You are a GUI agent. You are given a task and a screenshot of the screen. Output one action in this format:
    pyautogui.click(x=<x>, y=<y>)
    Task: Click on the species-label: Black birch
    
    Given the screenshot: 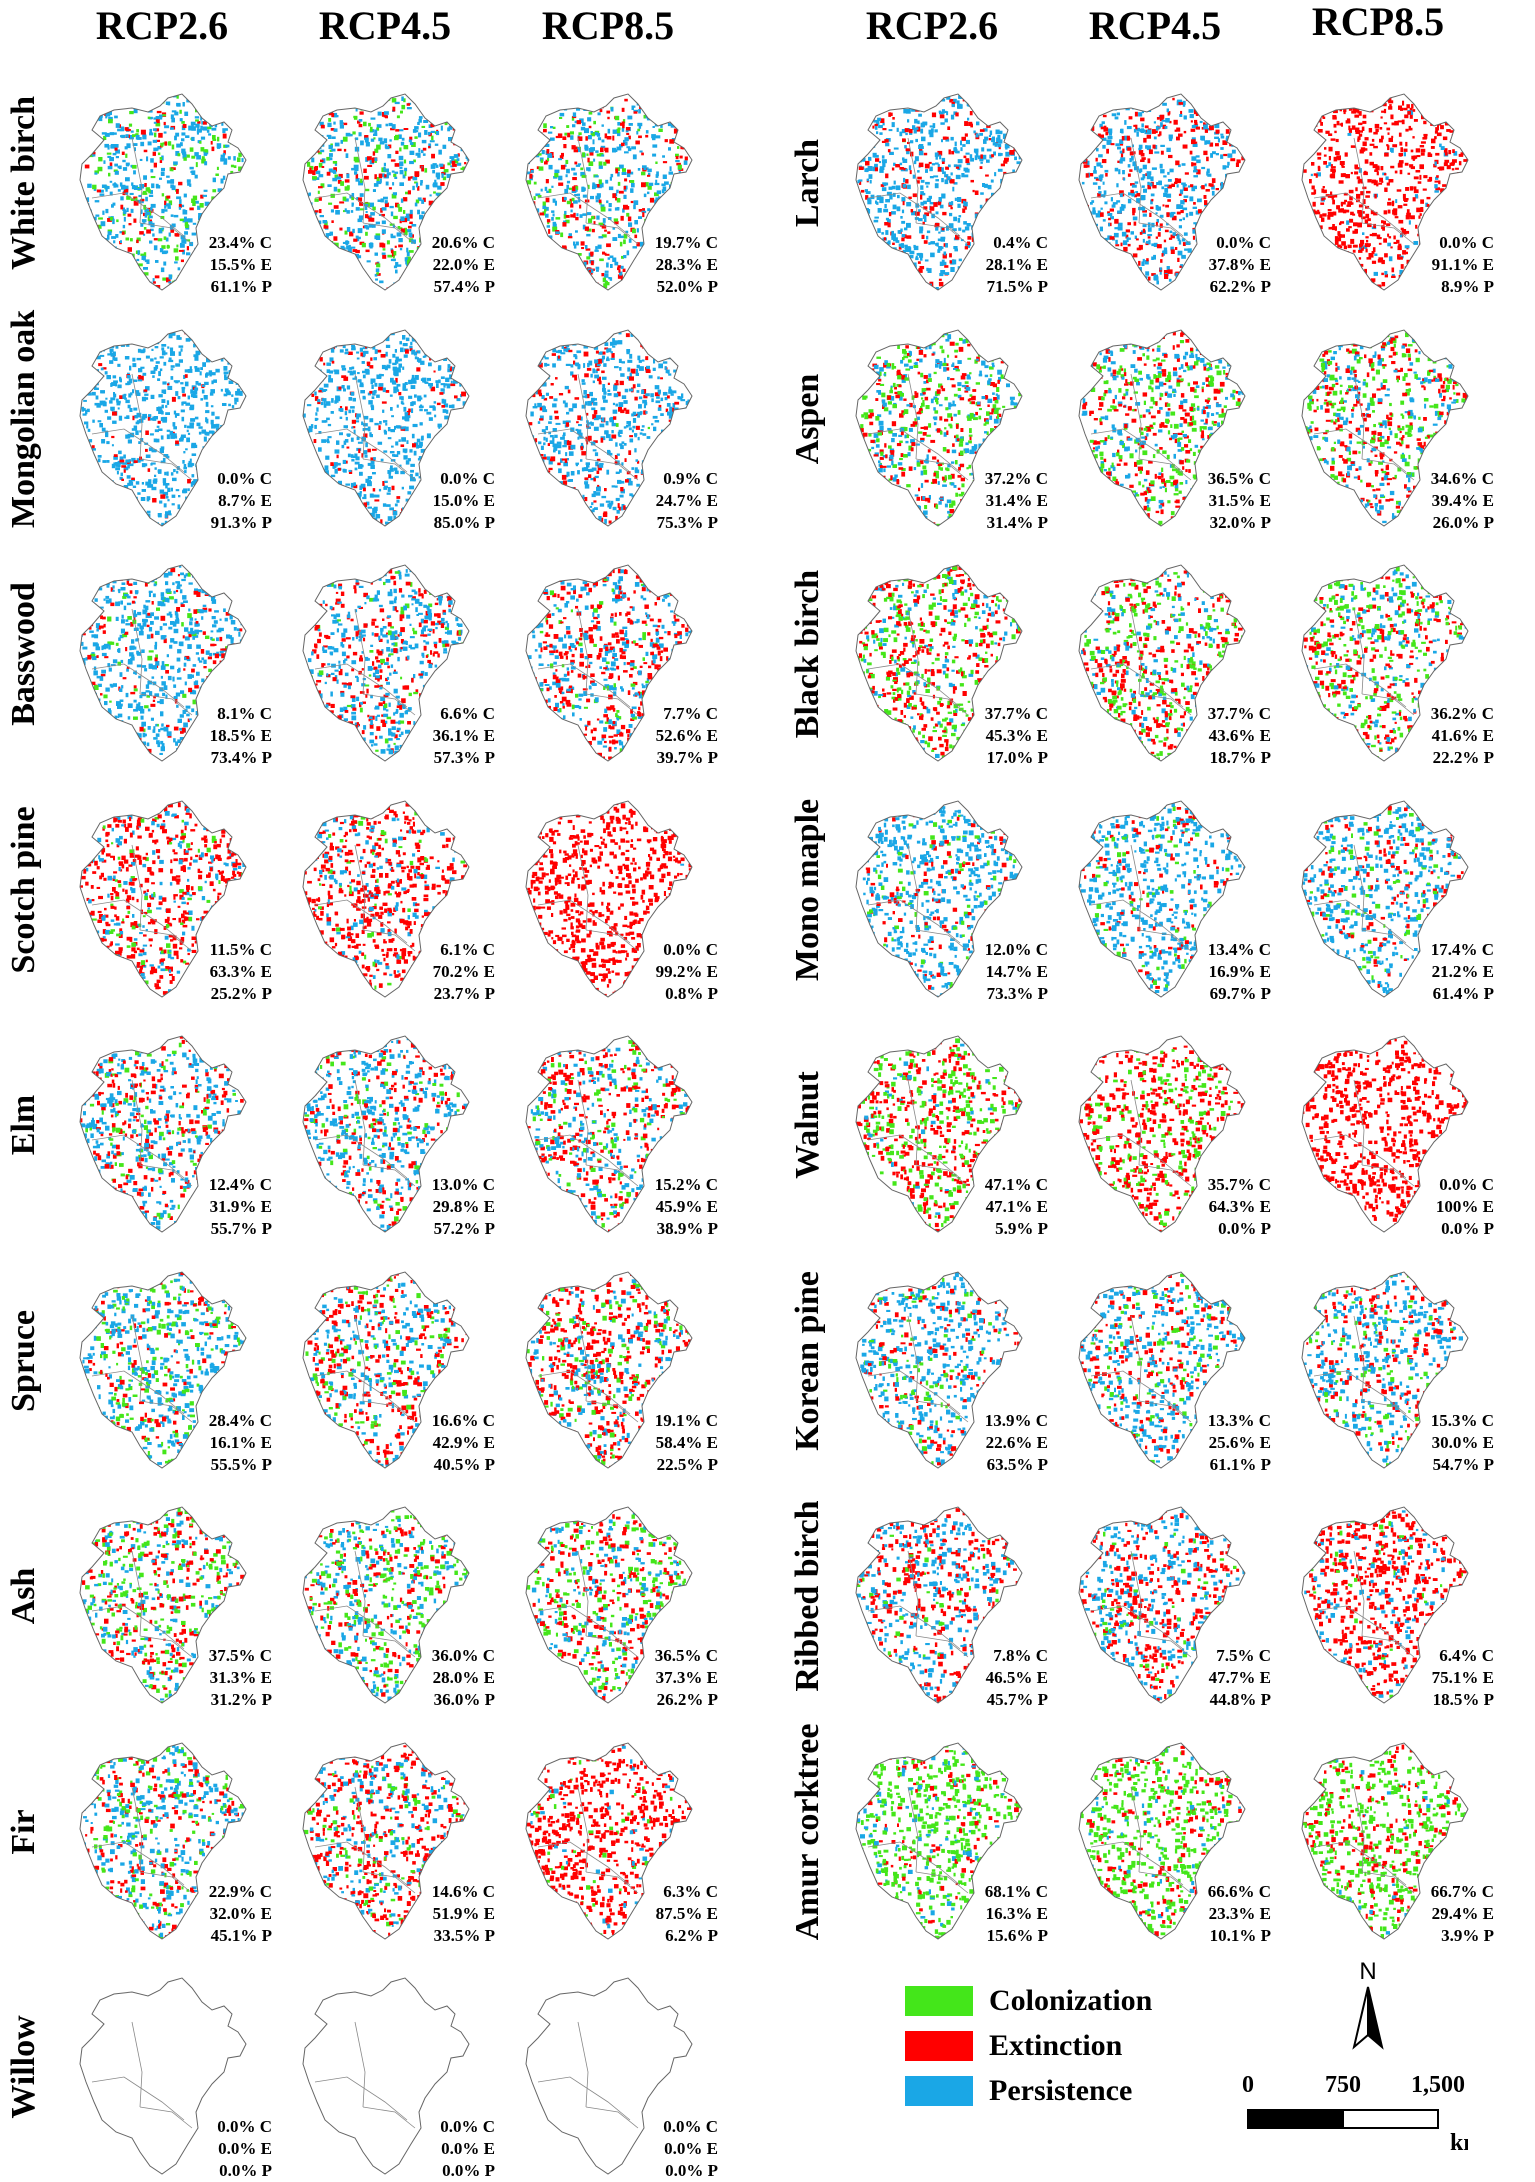 What is the action you would take?
    pyautogui.click(x=808, y=654)
    